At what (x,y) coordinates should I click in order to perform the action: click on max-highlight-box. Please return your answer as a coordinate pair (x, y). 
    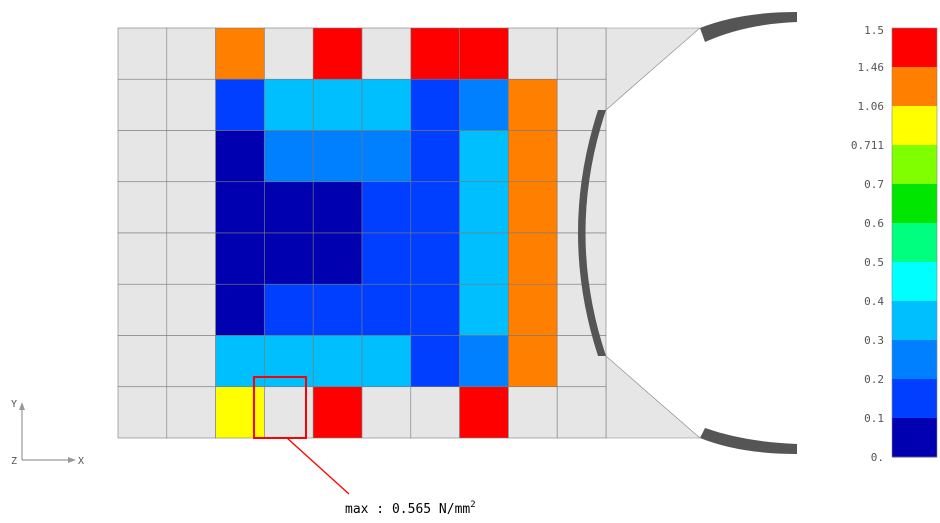
    Looking at the image, I should click on (280, 407).